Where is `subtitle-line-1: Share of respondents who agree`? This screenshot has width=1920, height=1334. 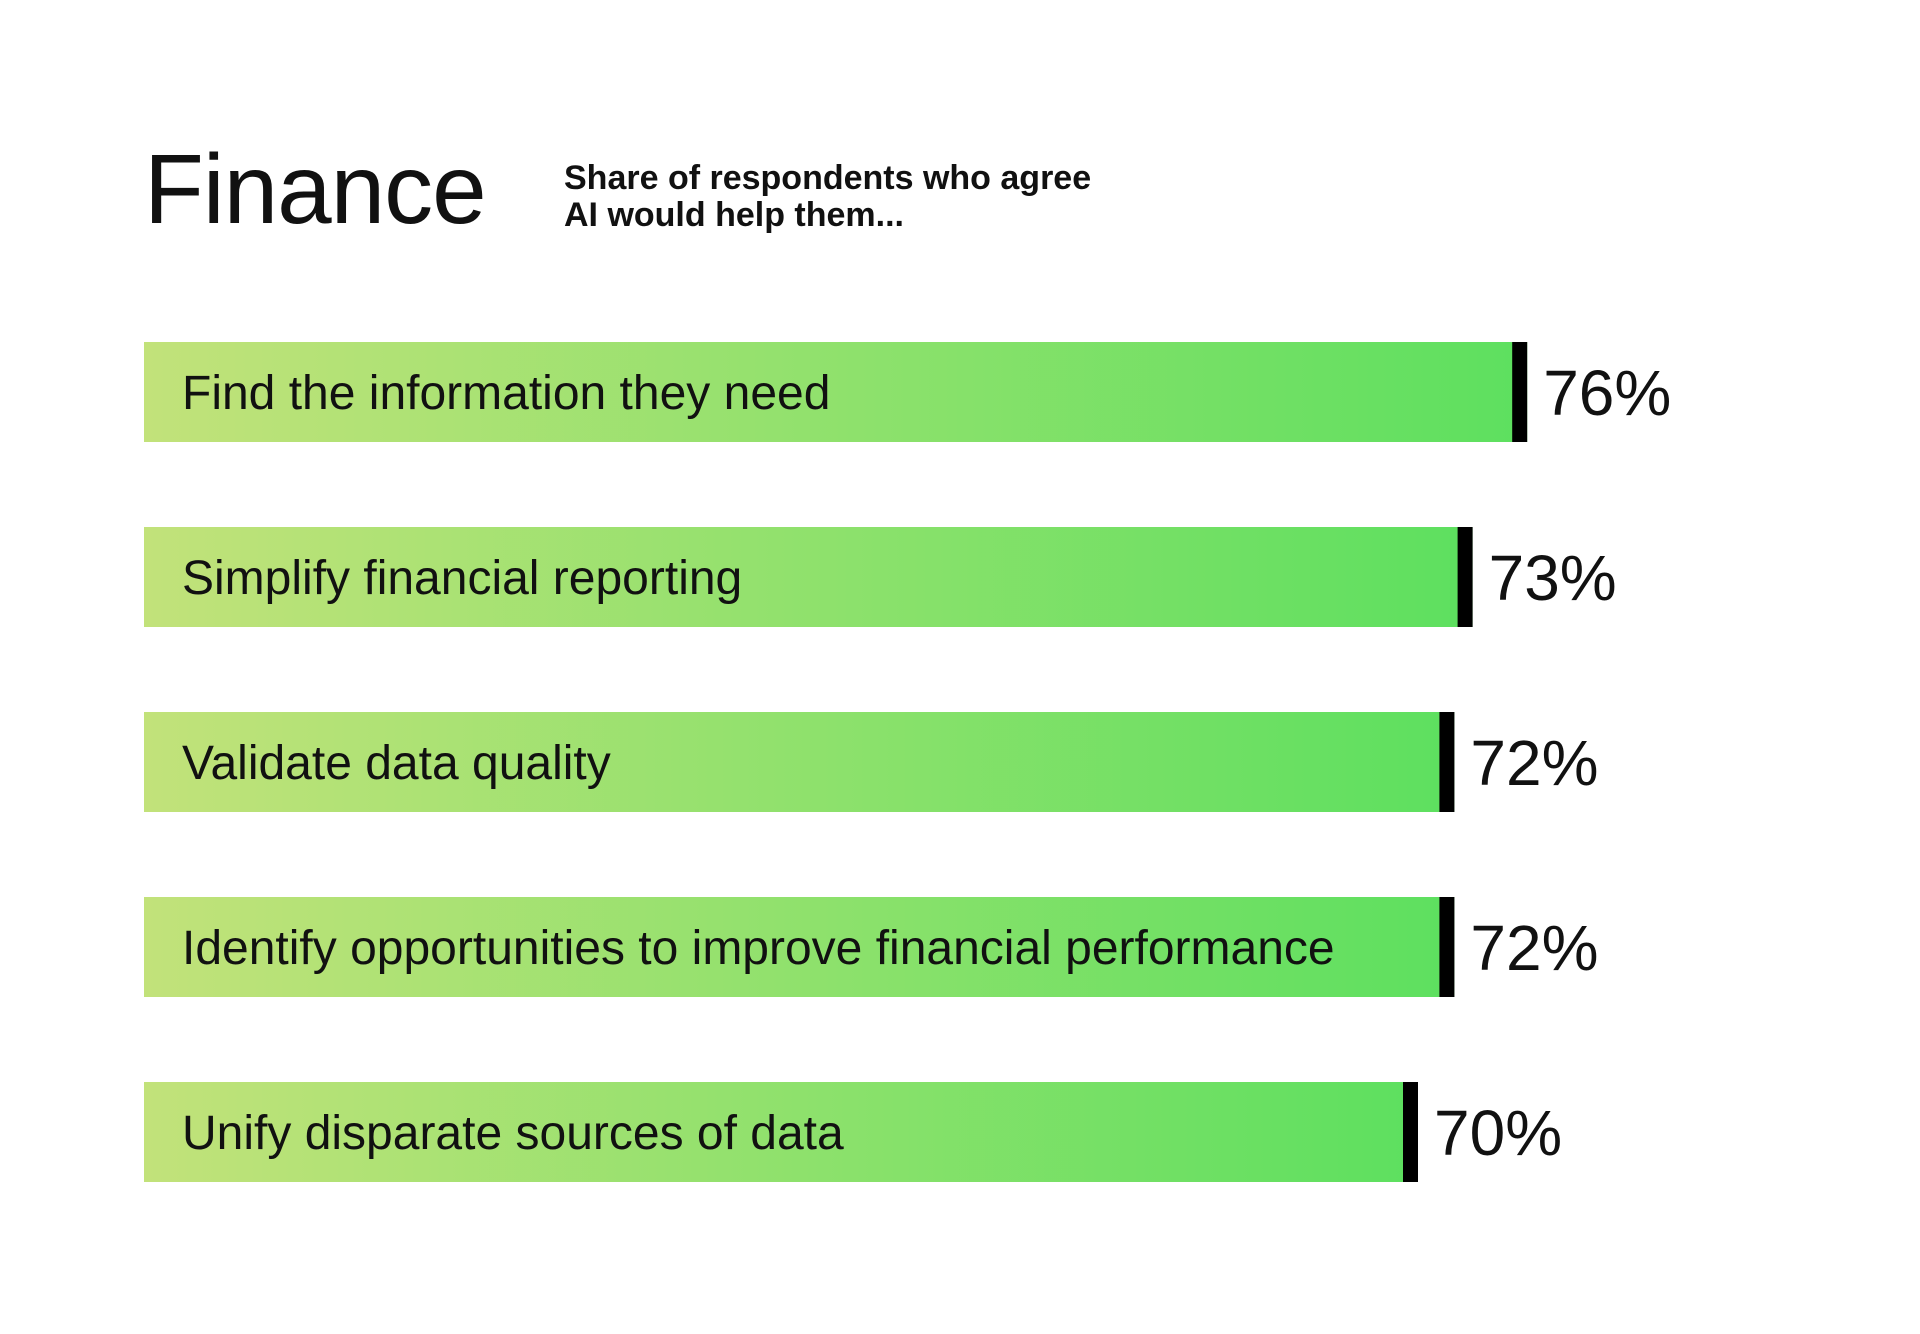
subtitle-line-1: Share of respondents who agree is located at coordinates (828, 178).